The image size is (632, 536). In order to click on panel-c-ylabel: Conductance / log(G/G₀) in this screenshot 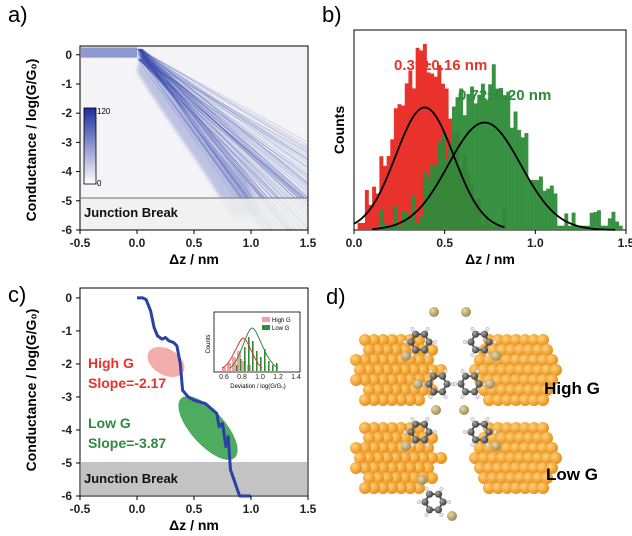, I will do `click(31, 390)`.